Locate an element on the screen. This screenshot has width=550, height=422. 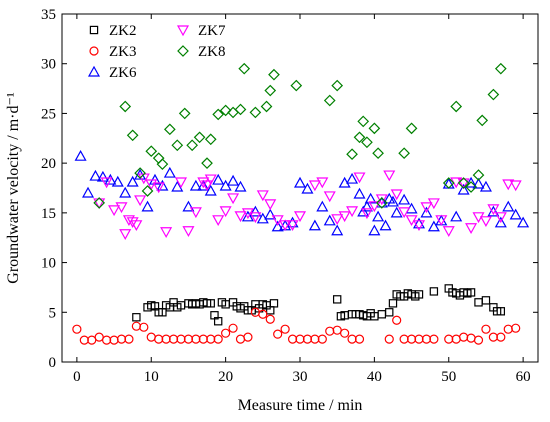
legend: ZK2 ZK3 ZK6 ZK7 ZK8 is located at coordinates (156, 52).